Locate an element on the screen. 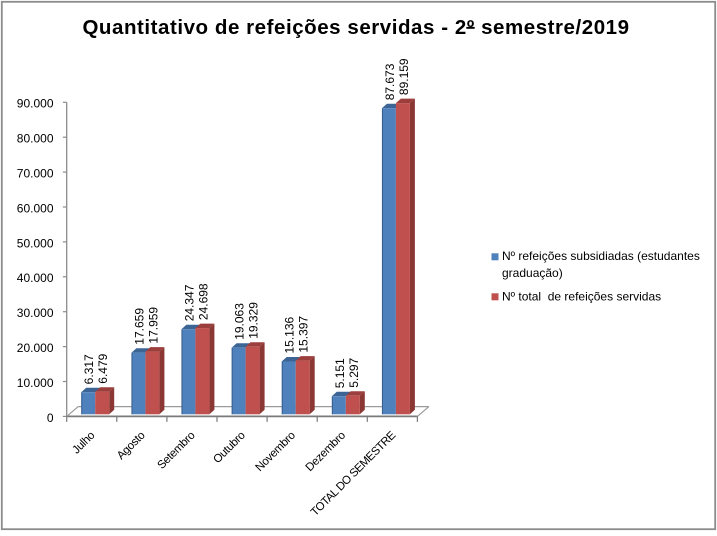 The width and height of the screenshot is (717, 536). svg-text: 6.479 is located at coordinates (103, 368).